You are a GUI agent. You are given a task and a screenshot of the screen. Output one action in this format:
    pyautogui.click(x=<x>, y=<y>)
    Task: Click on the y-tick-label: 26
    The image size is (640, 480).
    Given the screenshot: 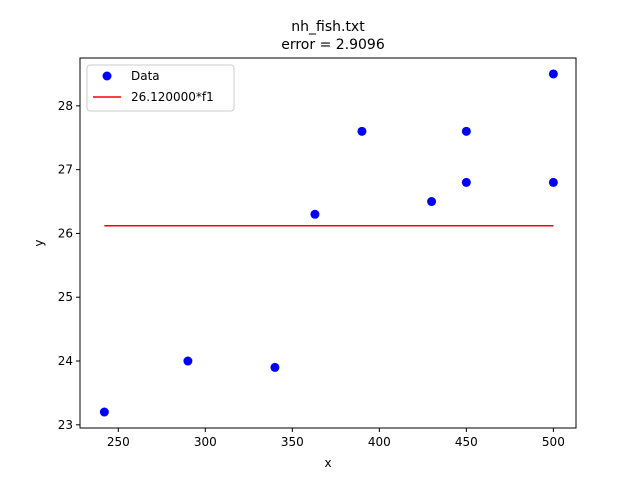 What is the action you would take?
    pyautogui.click(x=65, y=233)
    